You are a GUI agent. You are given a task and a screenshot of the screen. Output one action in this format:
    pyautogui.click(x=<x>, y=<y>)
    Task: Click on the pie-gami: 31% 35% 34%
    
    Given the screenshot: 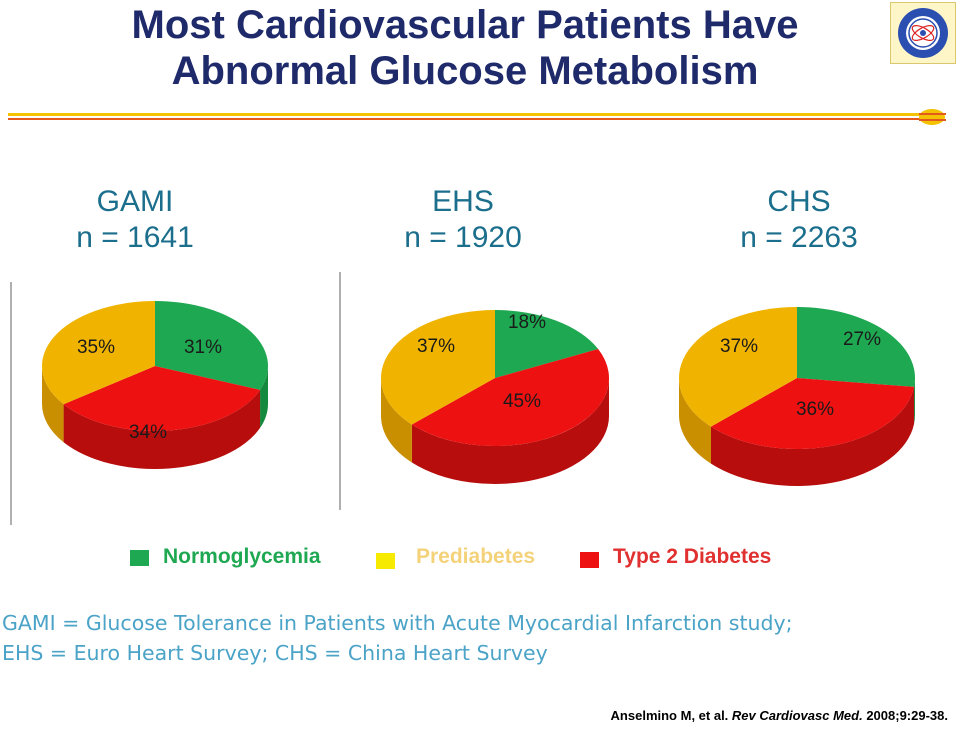 What is the action you would take?
    pyautogui.click(x=155, y=385)
    